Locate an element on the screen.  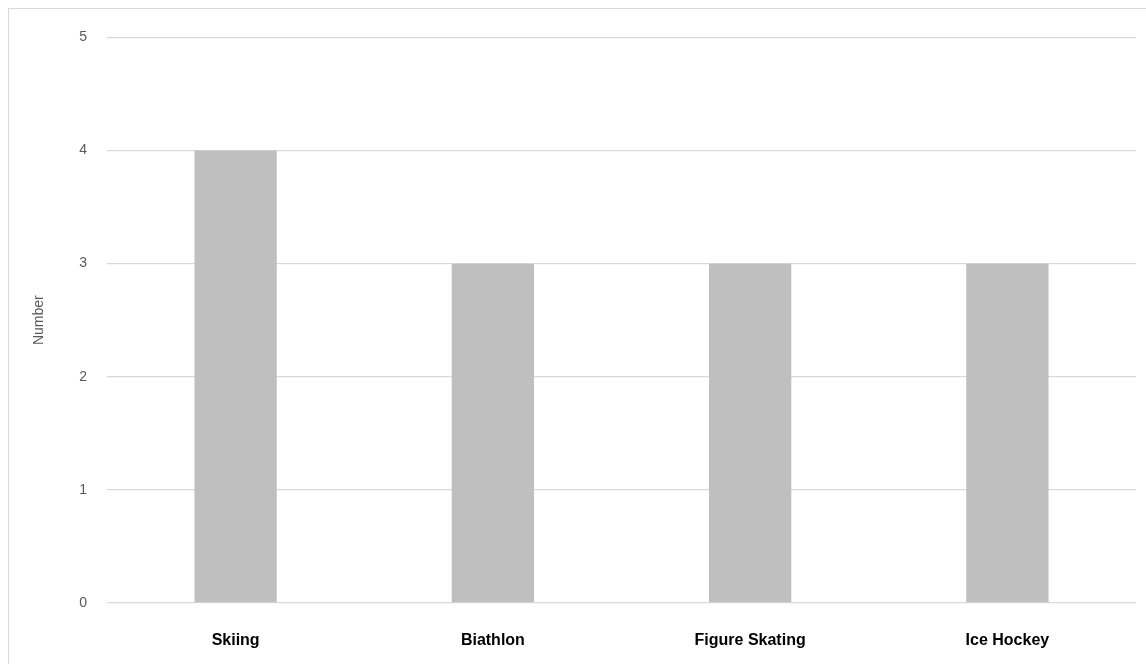
y-tick-label: 1 is located at coordinates (83, 488).